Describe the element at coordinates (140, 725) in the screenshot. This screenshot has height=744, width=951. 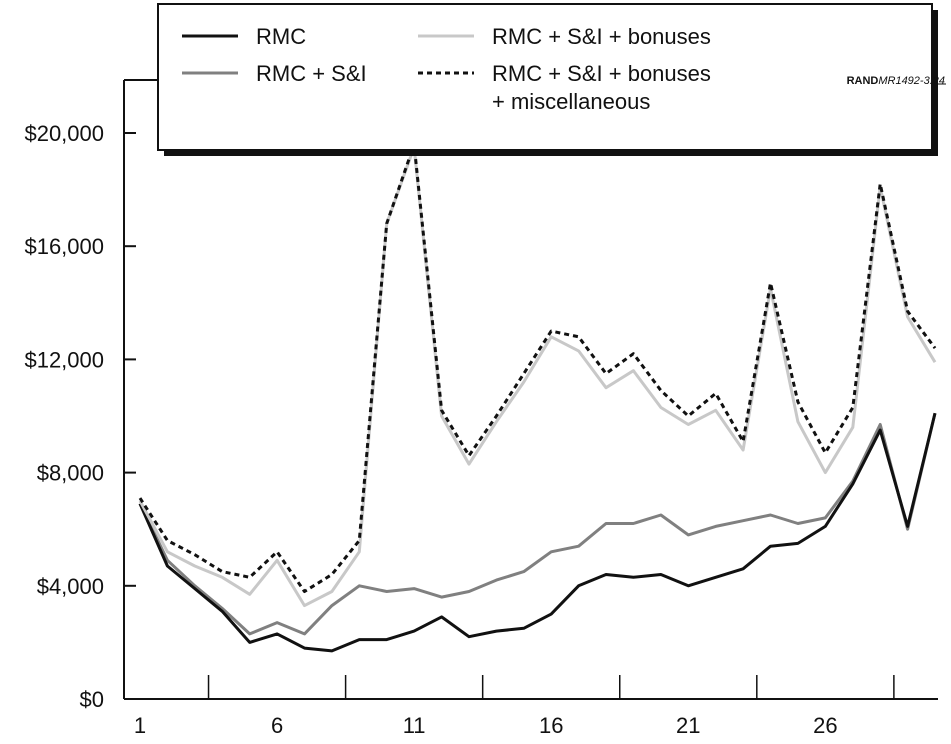
I see `x-tick-label: 1` at that location.